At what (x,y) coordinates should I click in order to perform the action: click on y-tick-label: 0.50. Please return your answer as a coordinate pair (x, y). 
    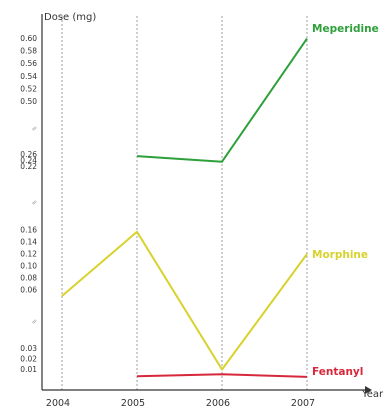
    Looking at the image, I should click on (28, 101).